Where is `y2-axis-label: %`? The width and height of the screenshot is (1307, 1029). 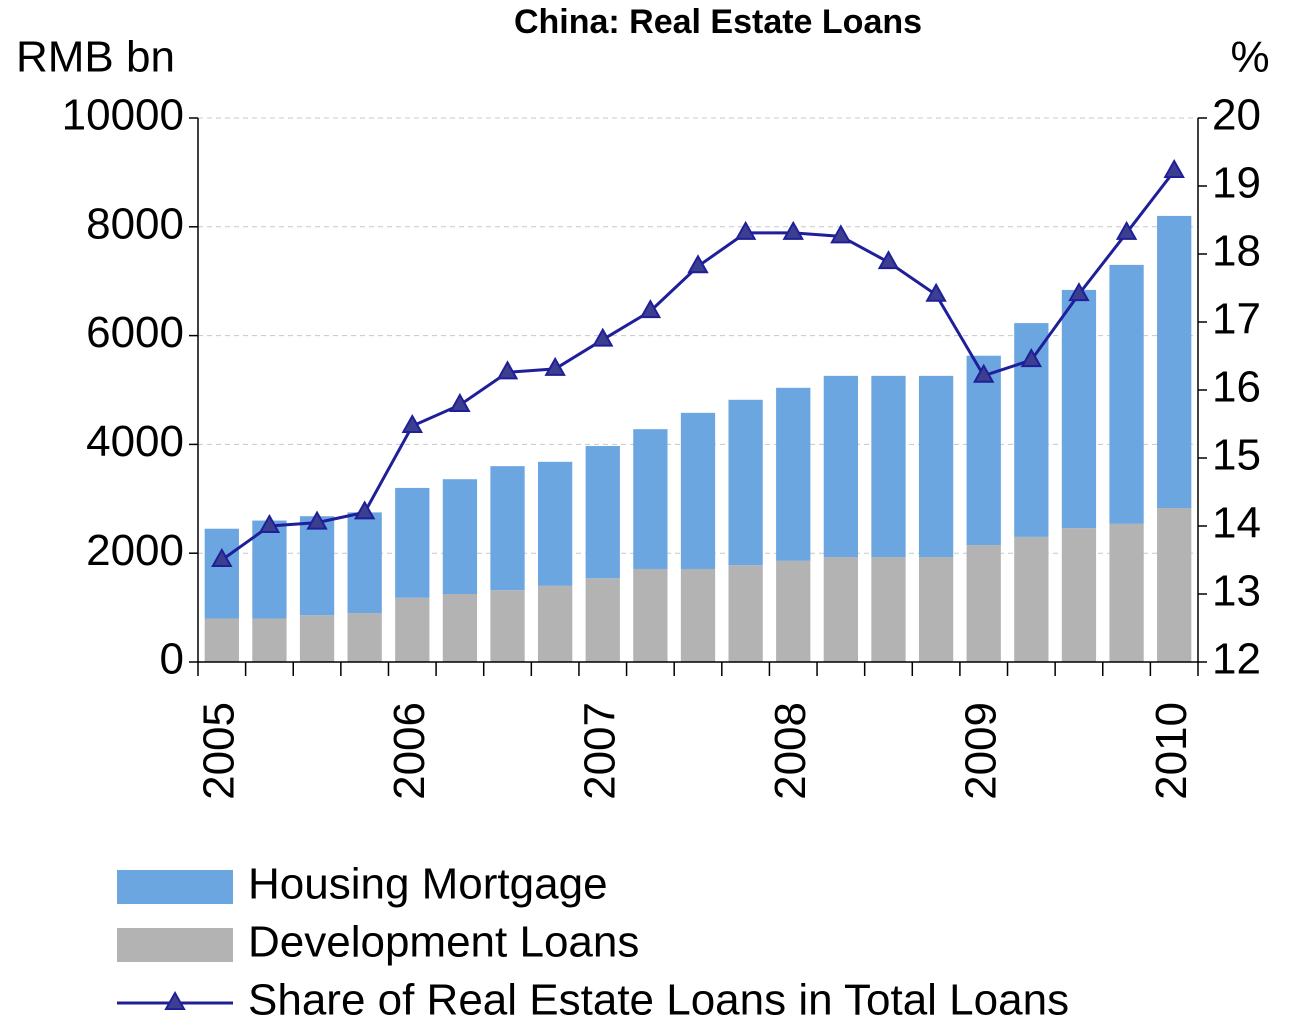
y2-axis-label: % is located at coordinates (1249, 57).